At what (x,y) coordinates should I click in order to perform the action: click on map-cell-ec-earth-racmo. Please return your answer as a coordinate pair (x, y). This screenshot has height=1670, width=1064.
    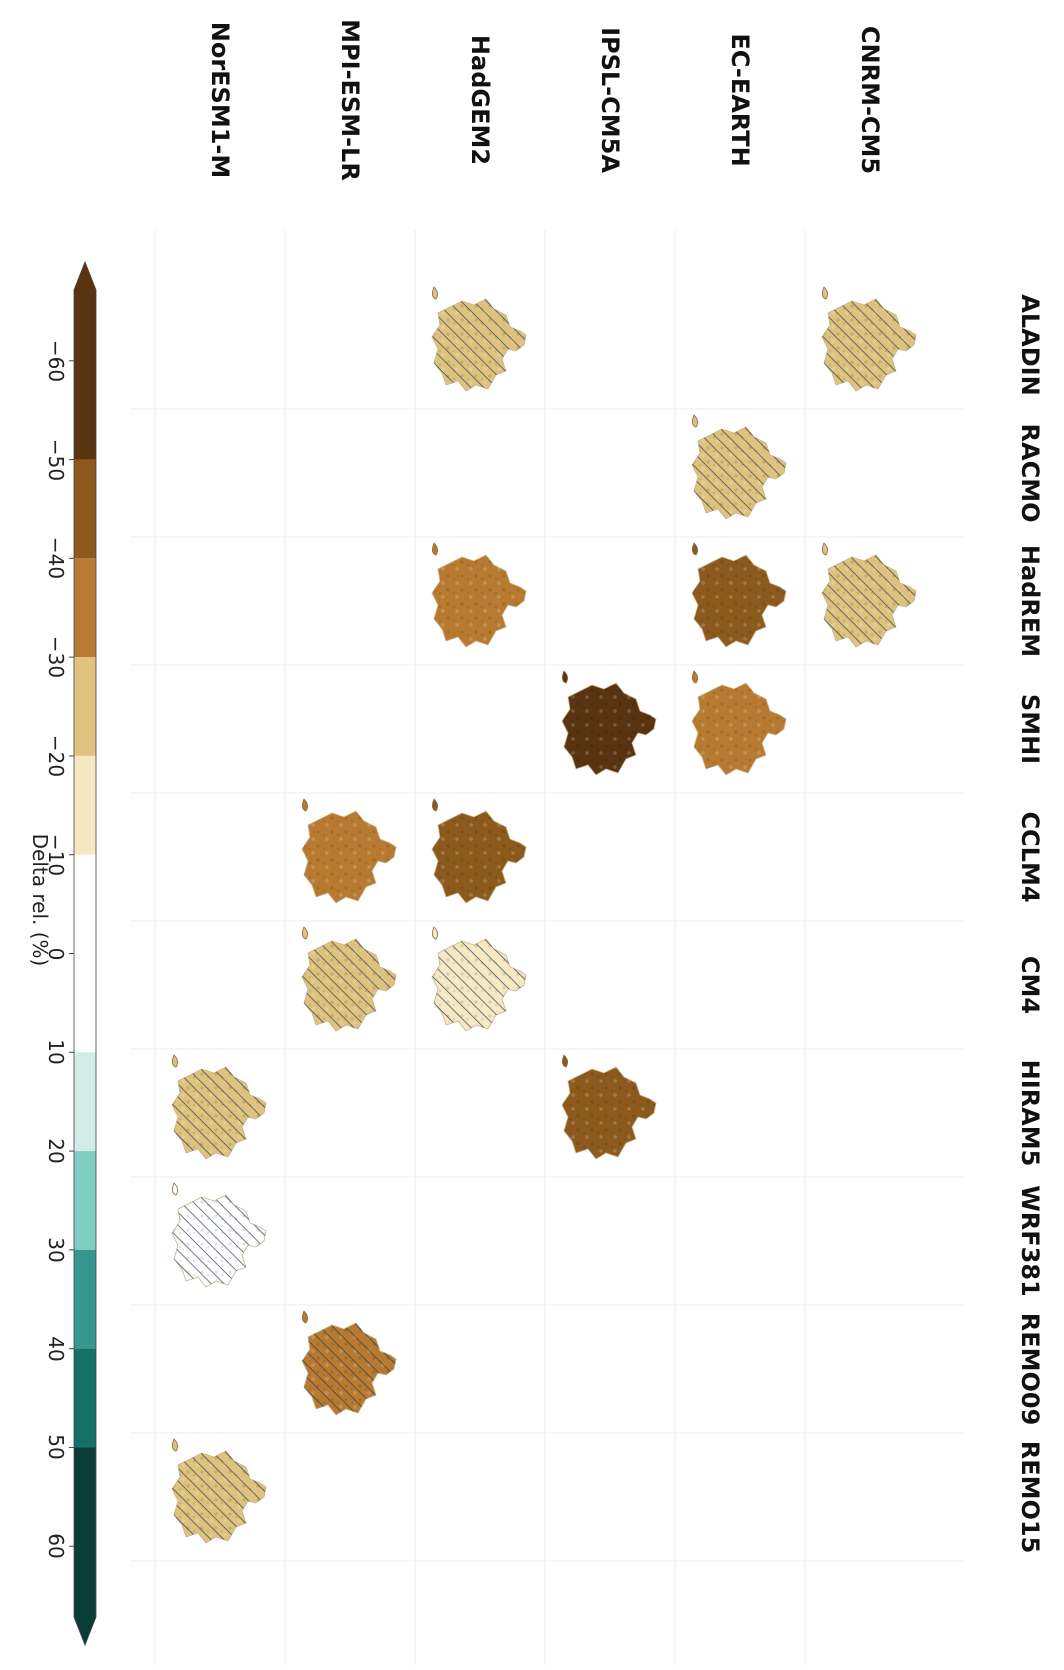
    Looking at the image, I should click on (739, 467).